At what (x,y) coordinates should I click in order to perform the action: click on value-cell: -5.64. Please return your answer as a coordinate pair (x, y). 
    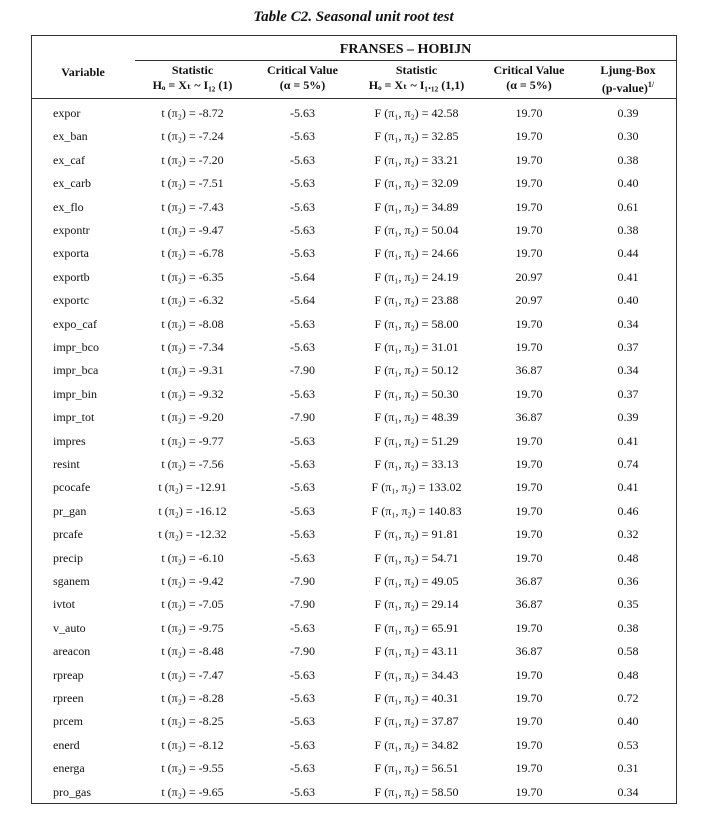
    Looking at the image, I should click on (302, 276).